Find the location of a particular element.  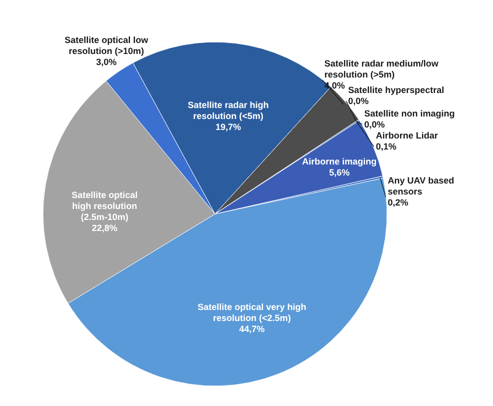

legend-label: Satellite non imaging is located at coordinates (409, 113).